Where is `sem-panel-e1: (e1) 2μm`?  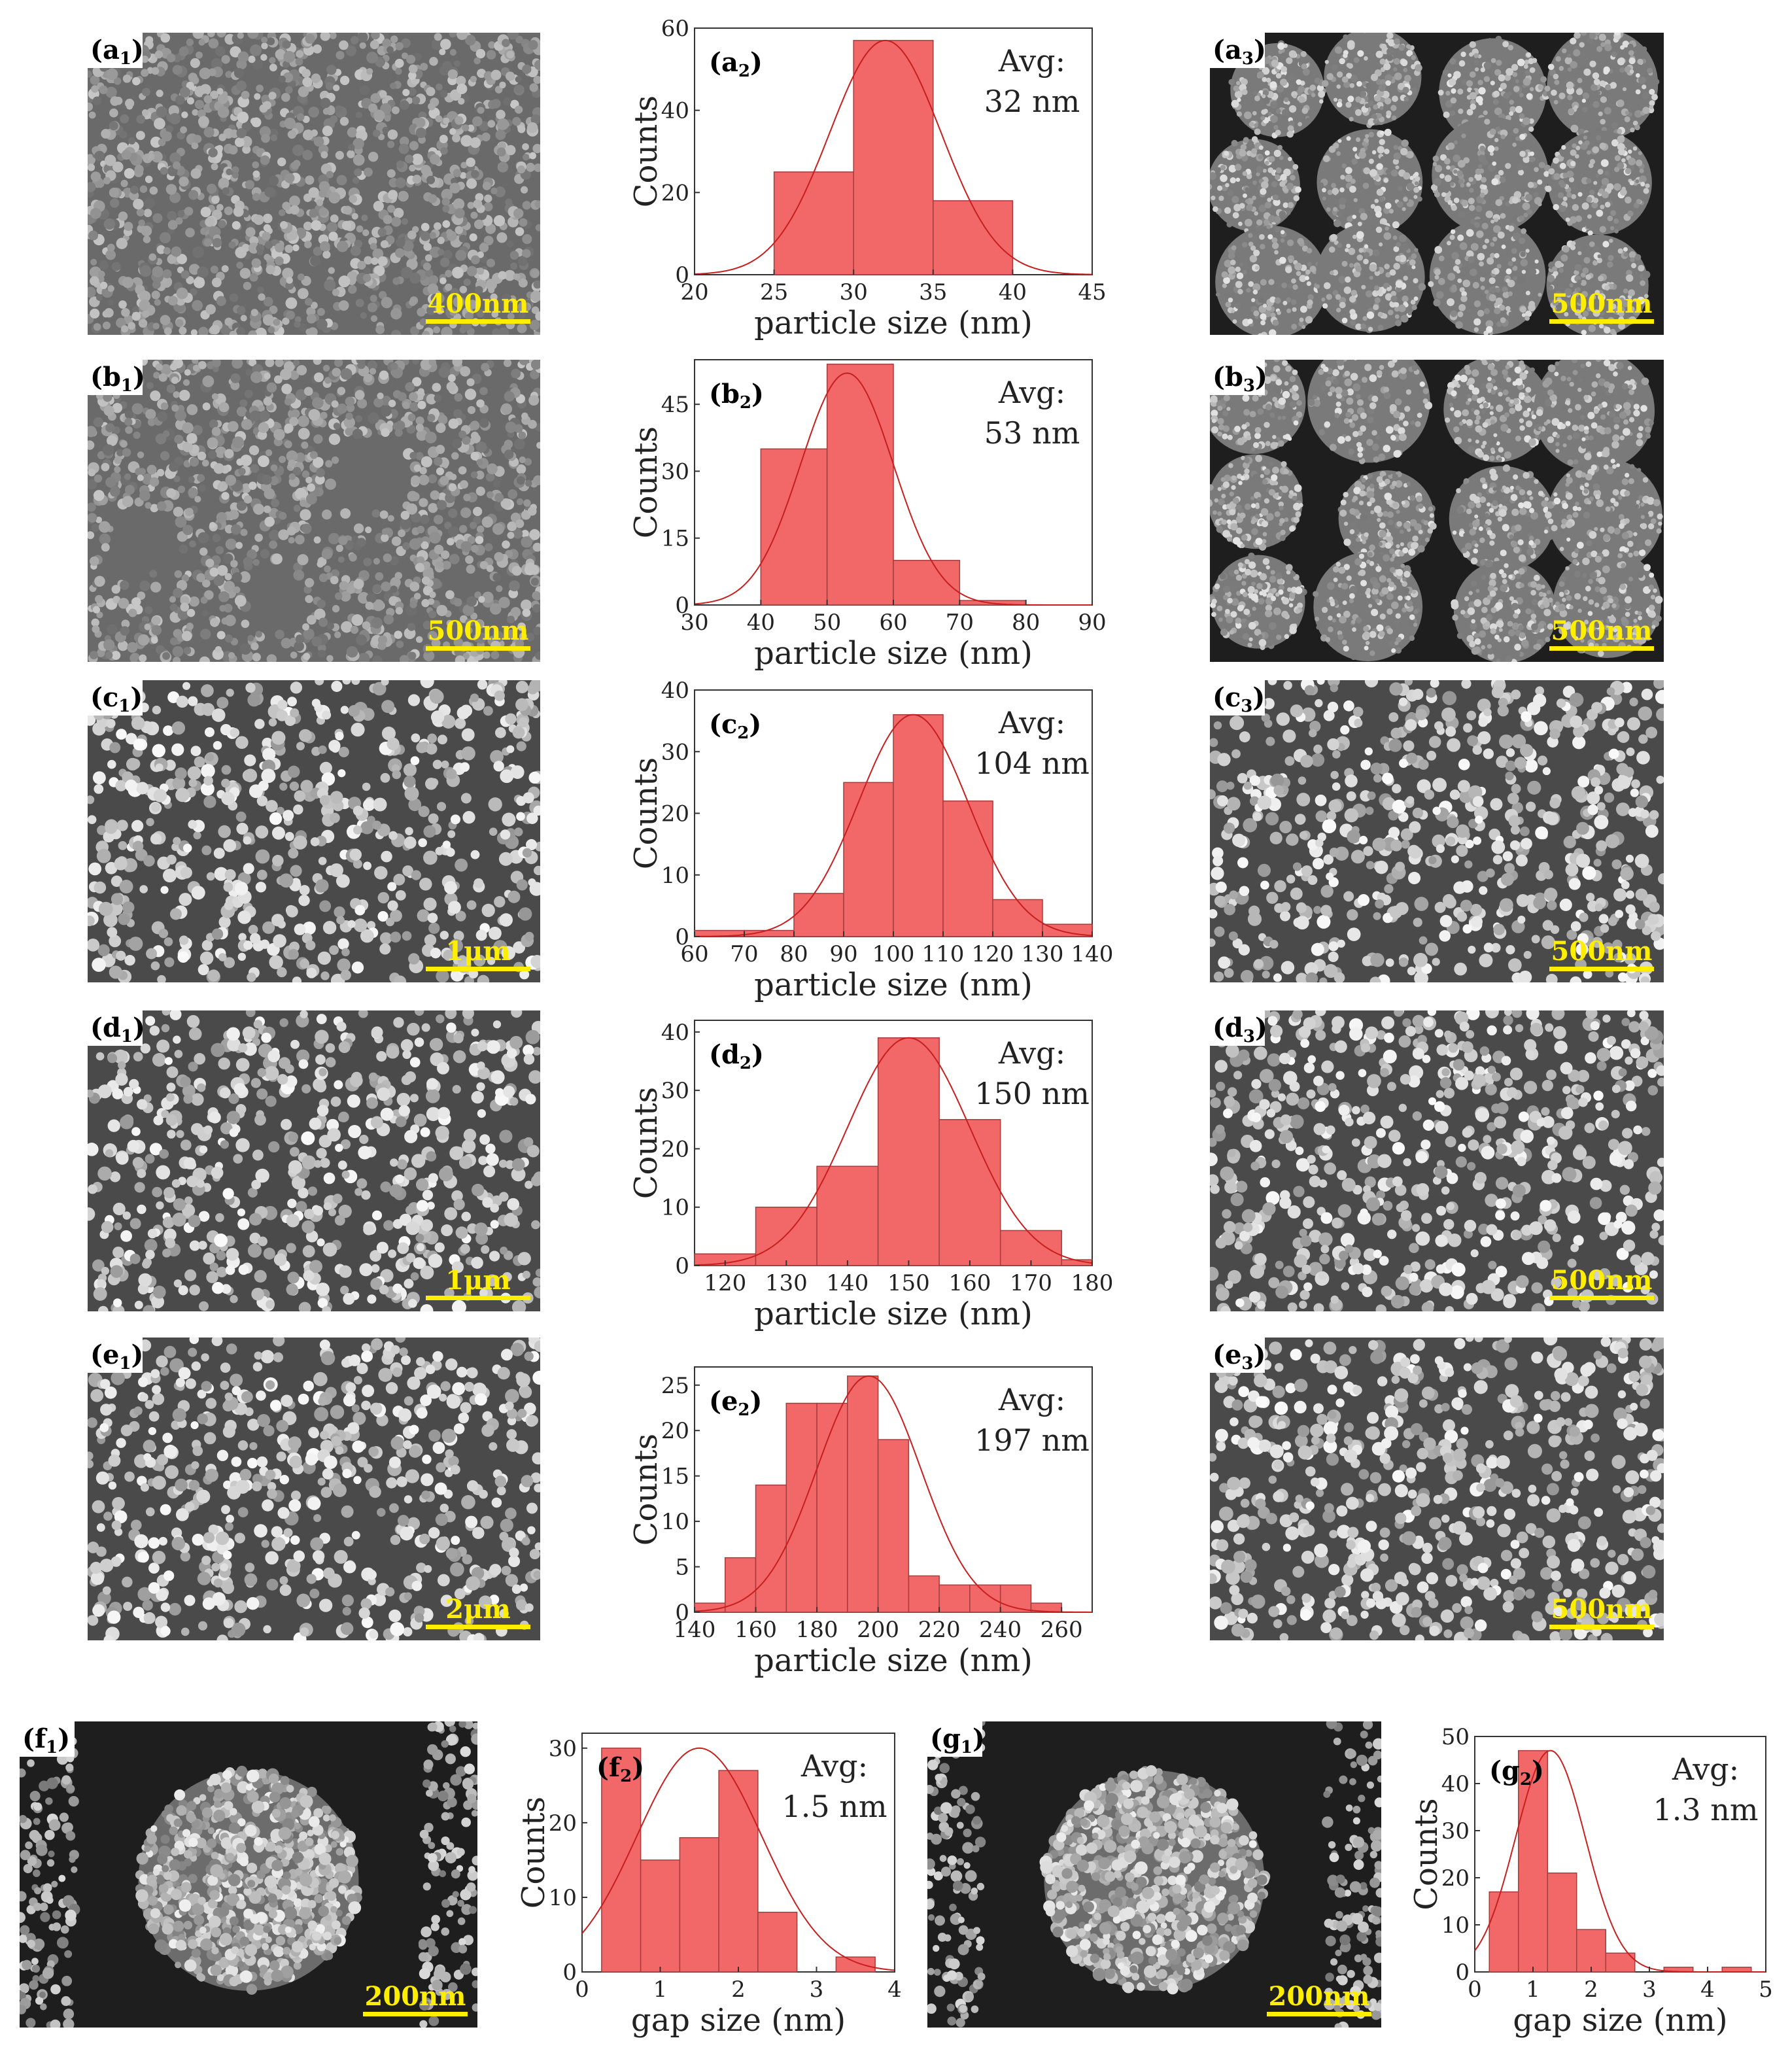 sem-panel-e1: (e1) 2μm is located at coordinates (314, 1489).